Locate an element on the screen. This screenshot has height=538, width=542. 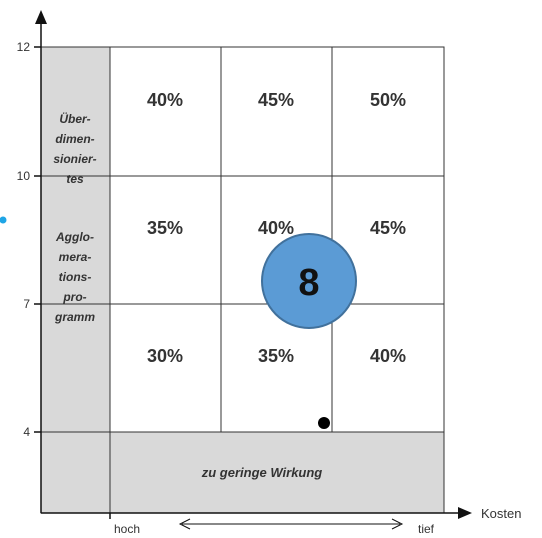
cell-top-left: 40% is located at coordinates (165, 100).